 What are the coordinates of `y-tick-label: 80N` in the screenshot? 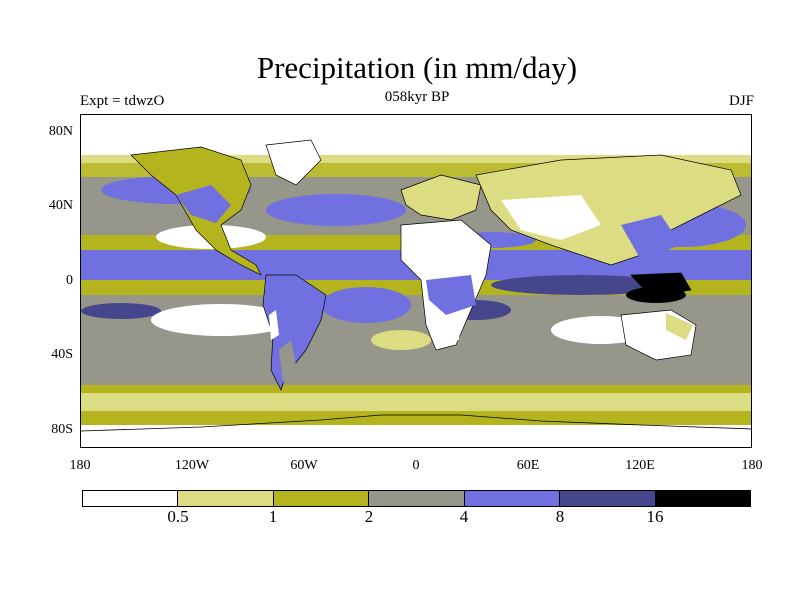 It's located at (60, 131).